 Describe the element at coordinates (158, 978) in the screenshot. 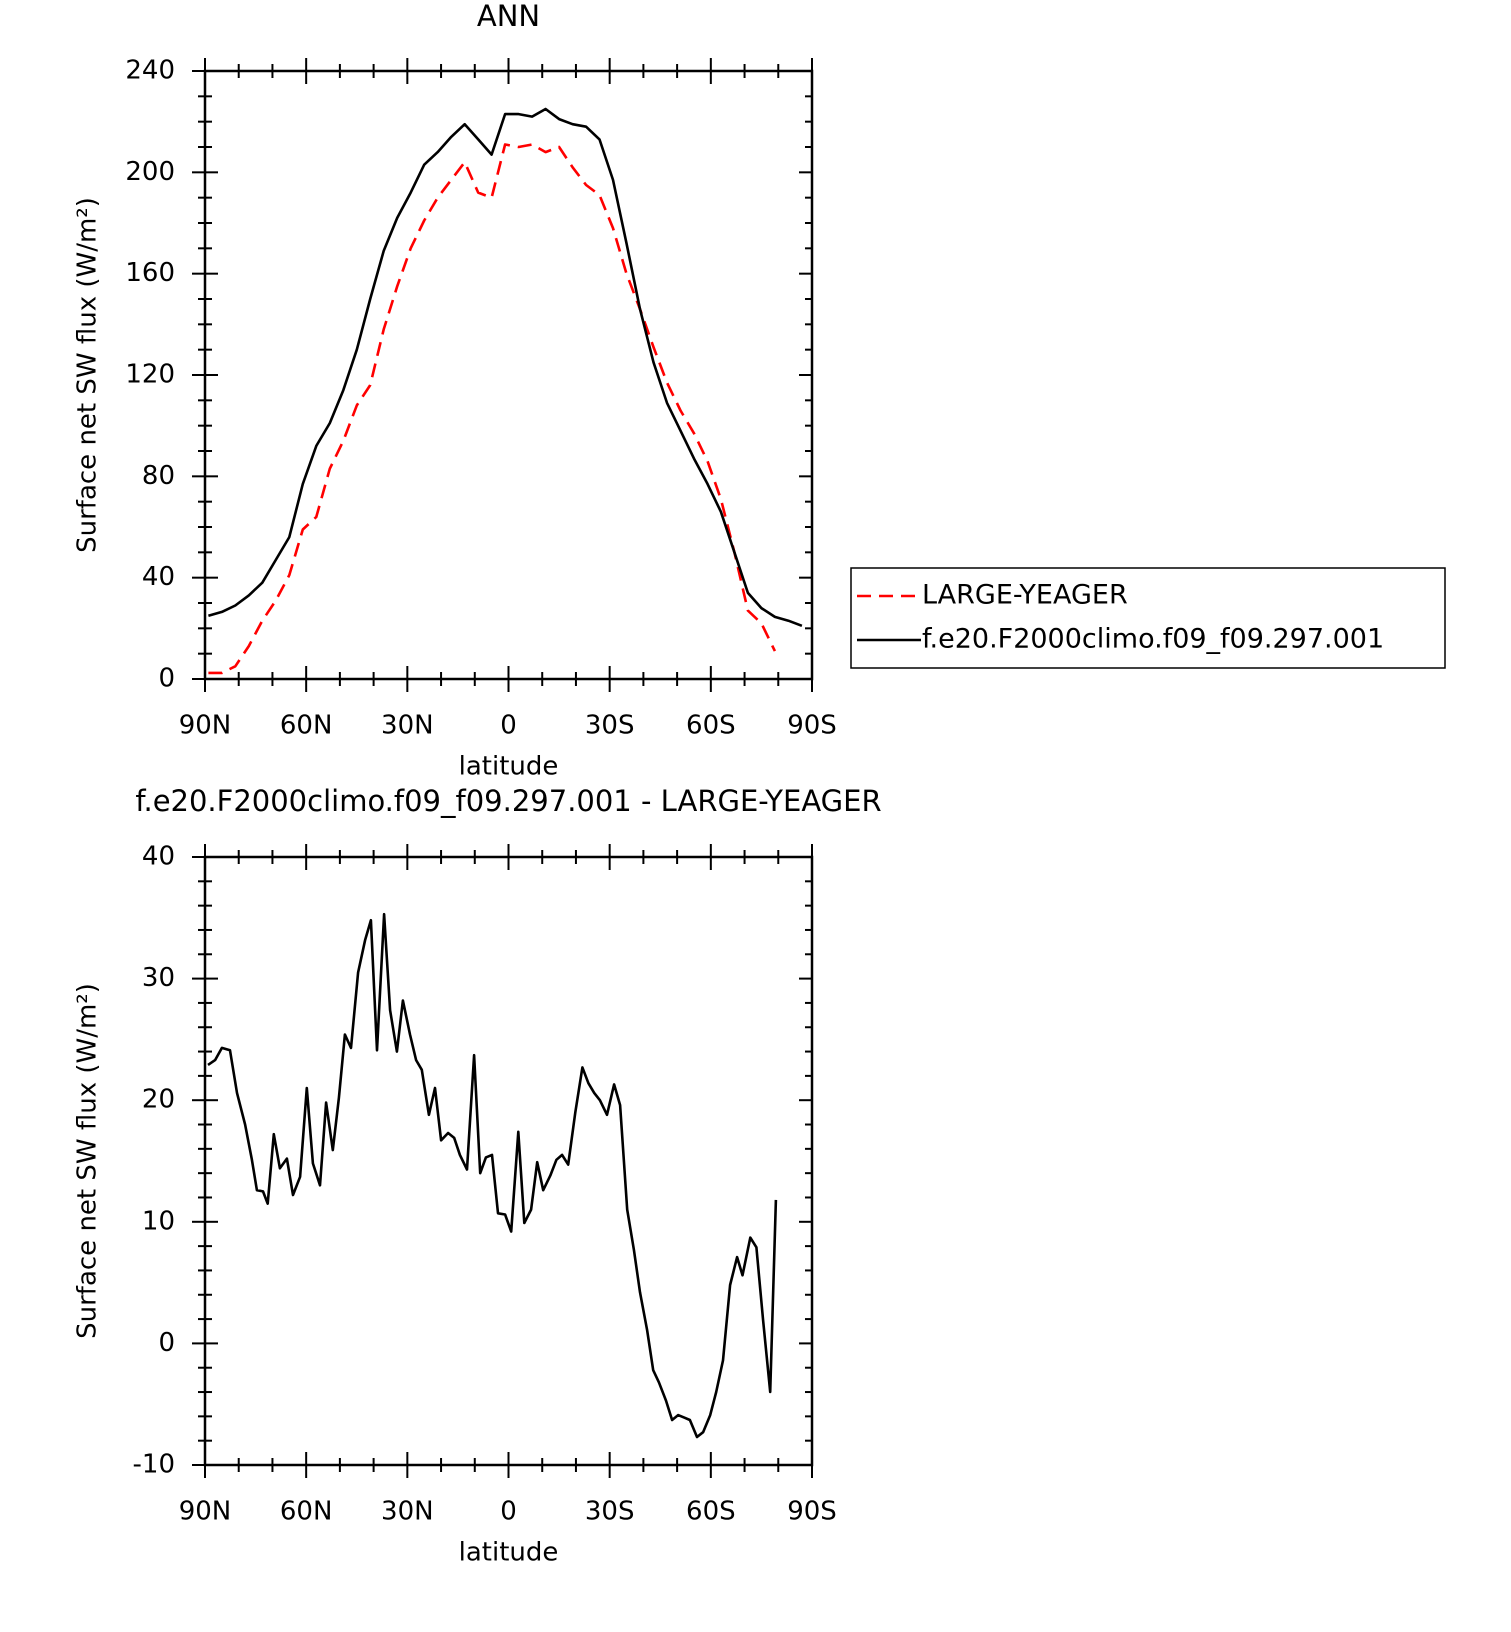

I see `y-tick-label: 30` at that location.